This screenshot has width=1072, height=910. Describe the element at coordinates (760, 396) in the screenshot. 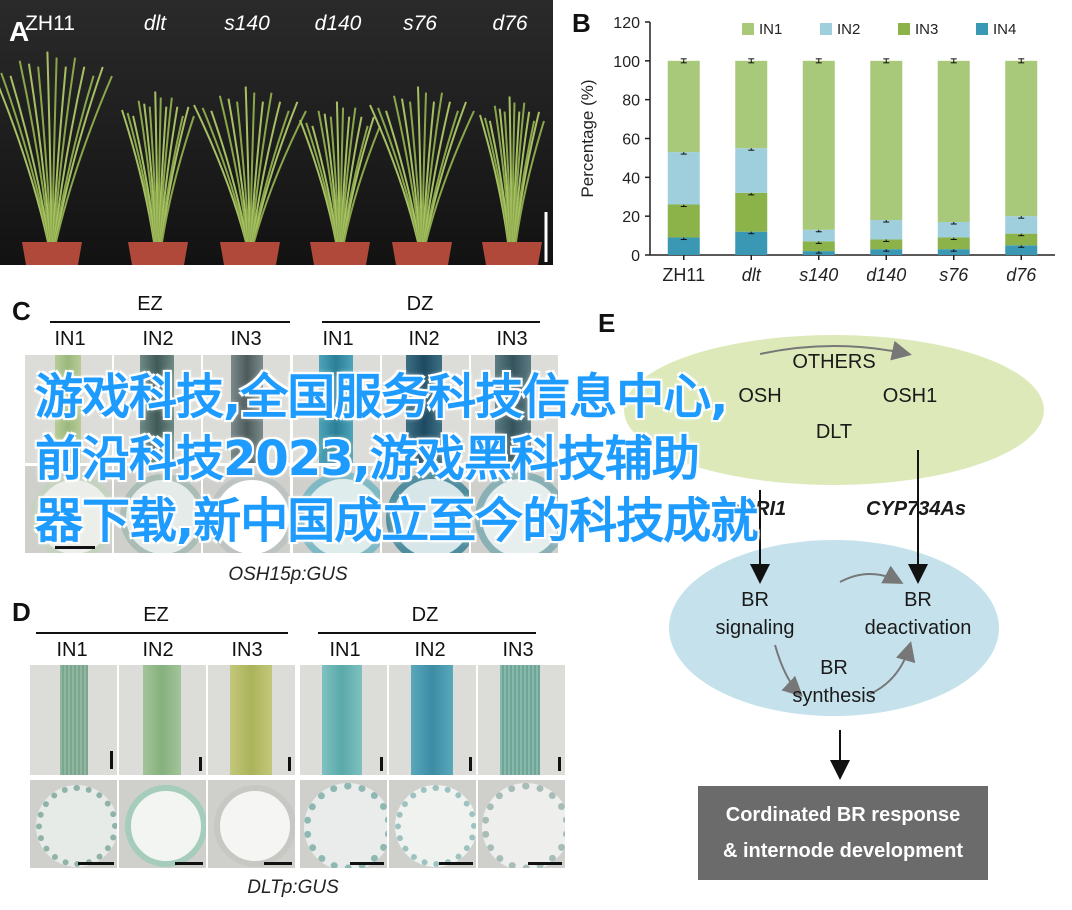

I see `node-osh-partial: OSH` at that location.